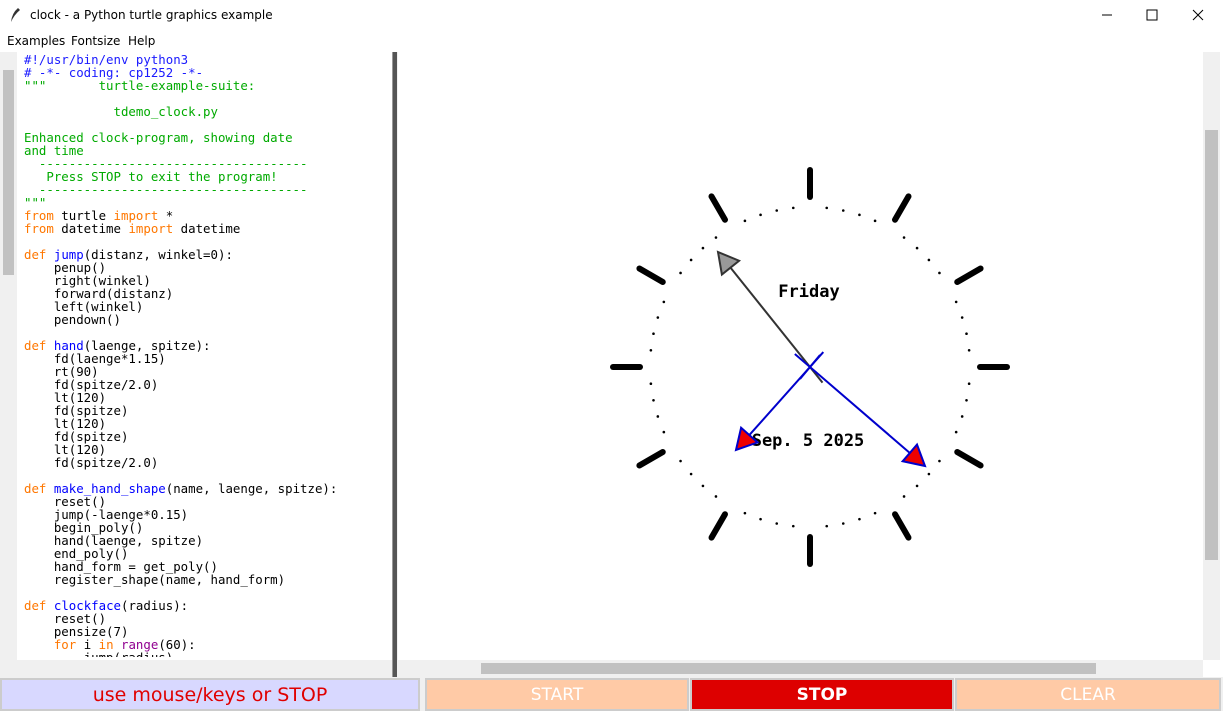 This screenshot has width=1223, height=711. Describe the element at coordinates (808, 292) in the screenshot. I see `weekday-label: Friday` at that location.